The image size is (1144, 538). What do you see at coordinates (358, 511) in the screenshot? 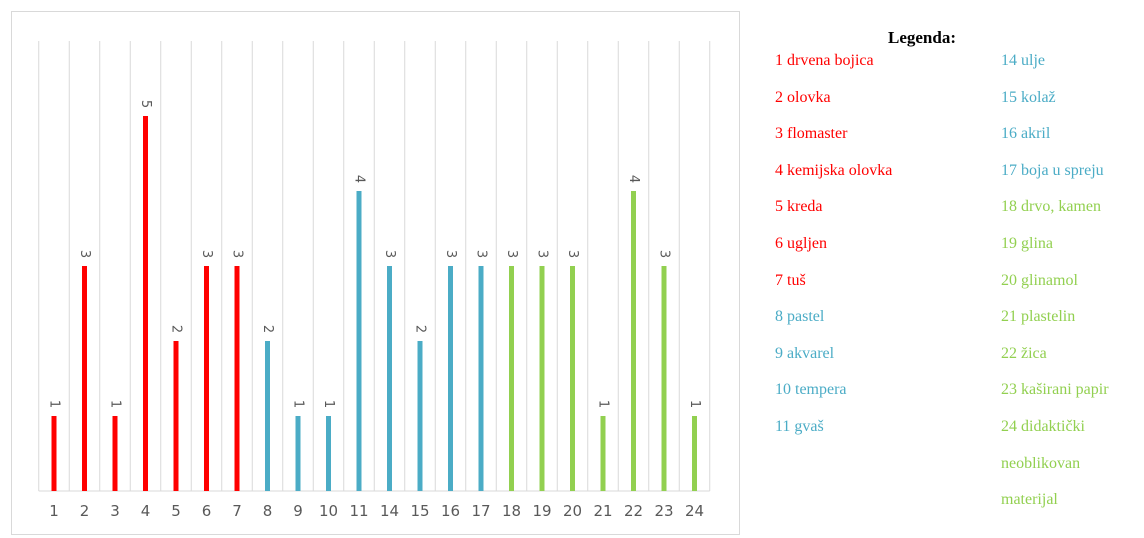
I see `tick-label: 11` at bounding box center [358, 511].